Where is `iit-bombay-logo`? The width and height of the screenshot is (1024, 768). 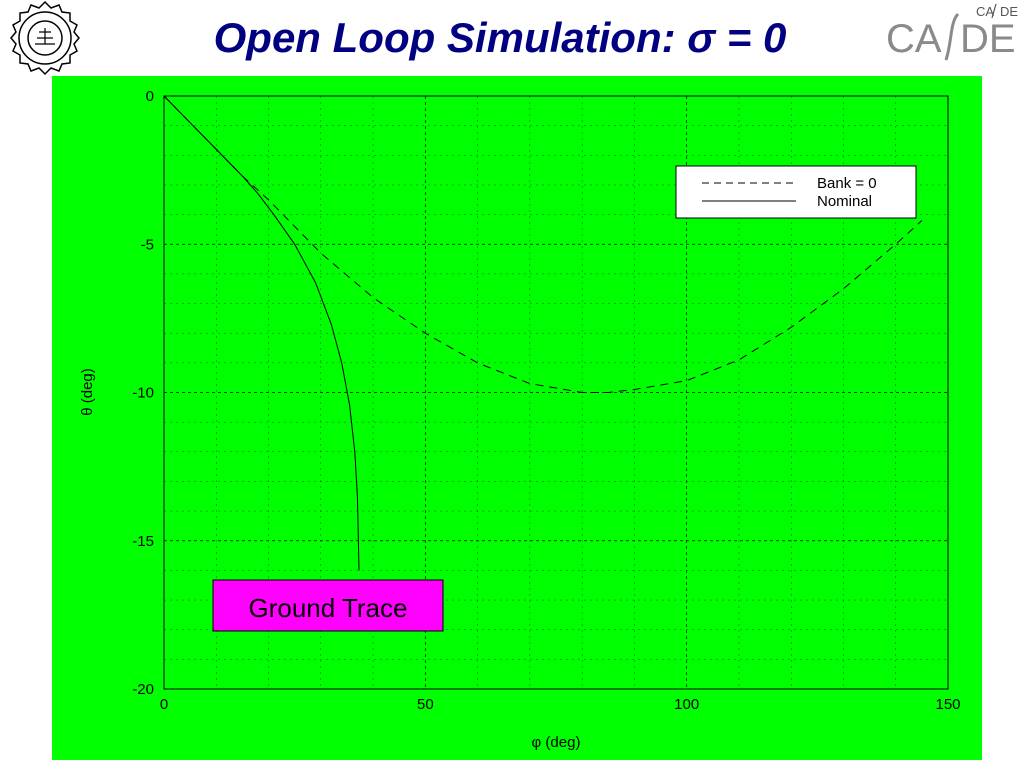 iit-bombay-logo is located at coordinates (45, 38).